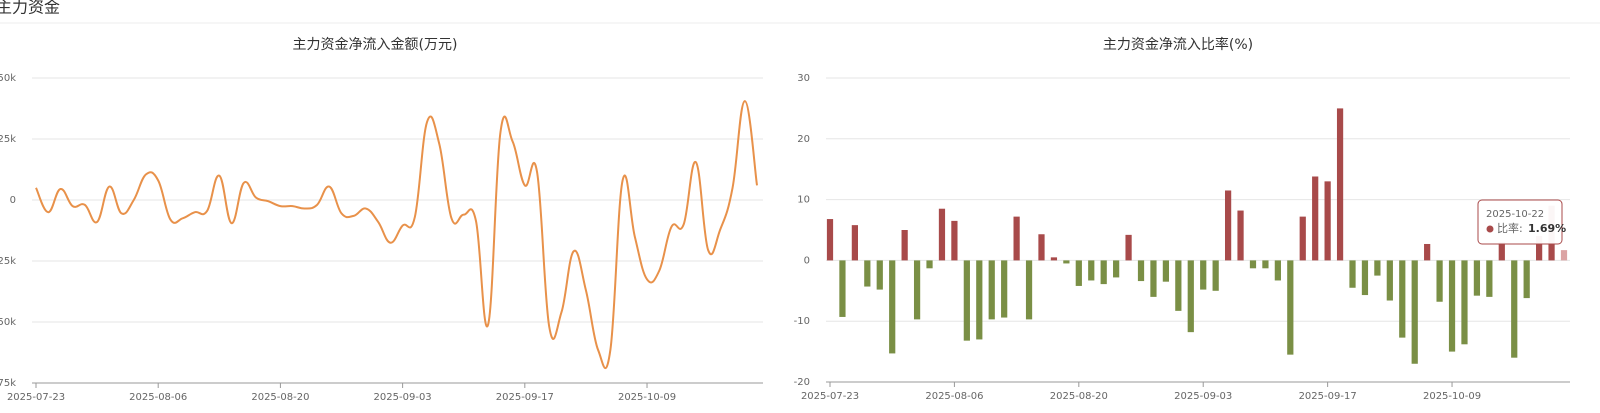 This screenshot has height=413, width=1600. I want to click on y-tick-label: -20, so click(802, 382).